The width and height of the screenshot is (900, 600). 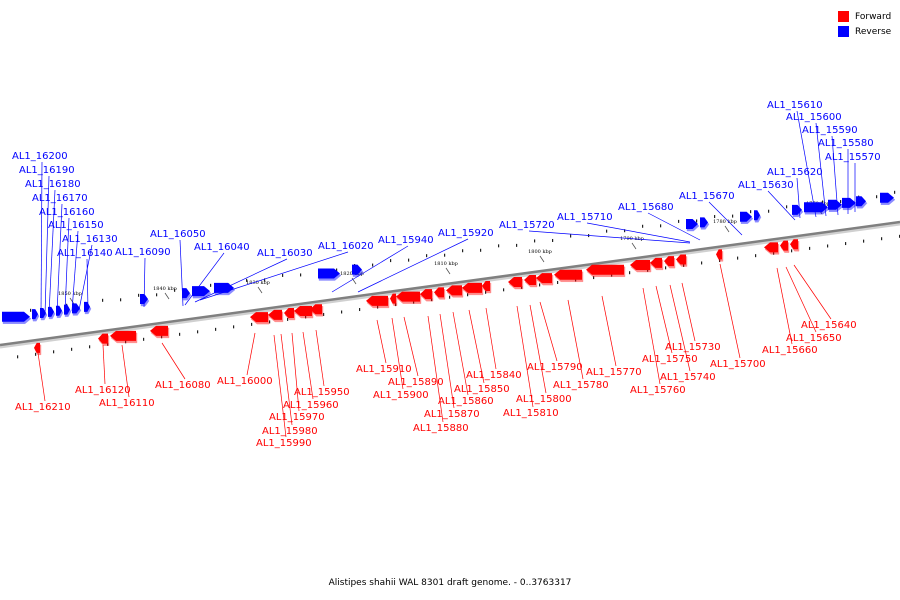 What do you see at coordinates (285, 253) in the screenshot?
I see `reverse-gene-label: AL1_16030` at bounding box center [285, 253].